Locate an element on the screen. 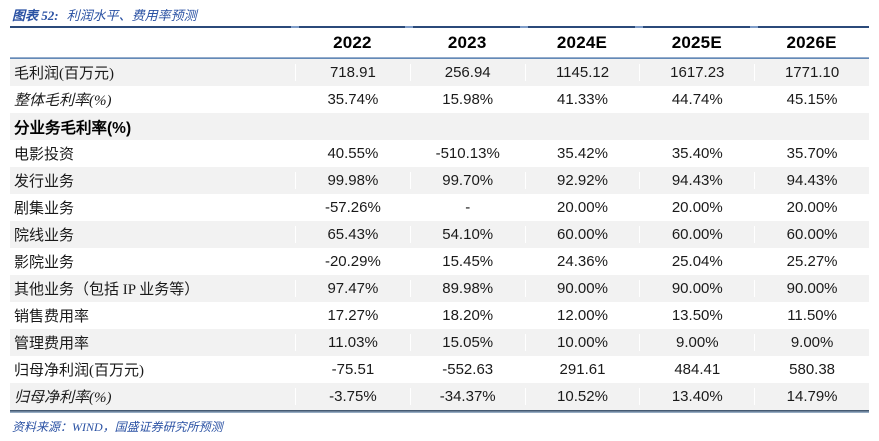  table-cell: 24.36% is located at coordinates (582, 261).